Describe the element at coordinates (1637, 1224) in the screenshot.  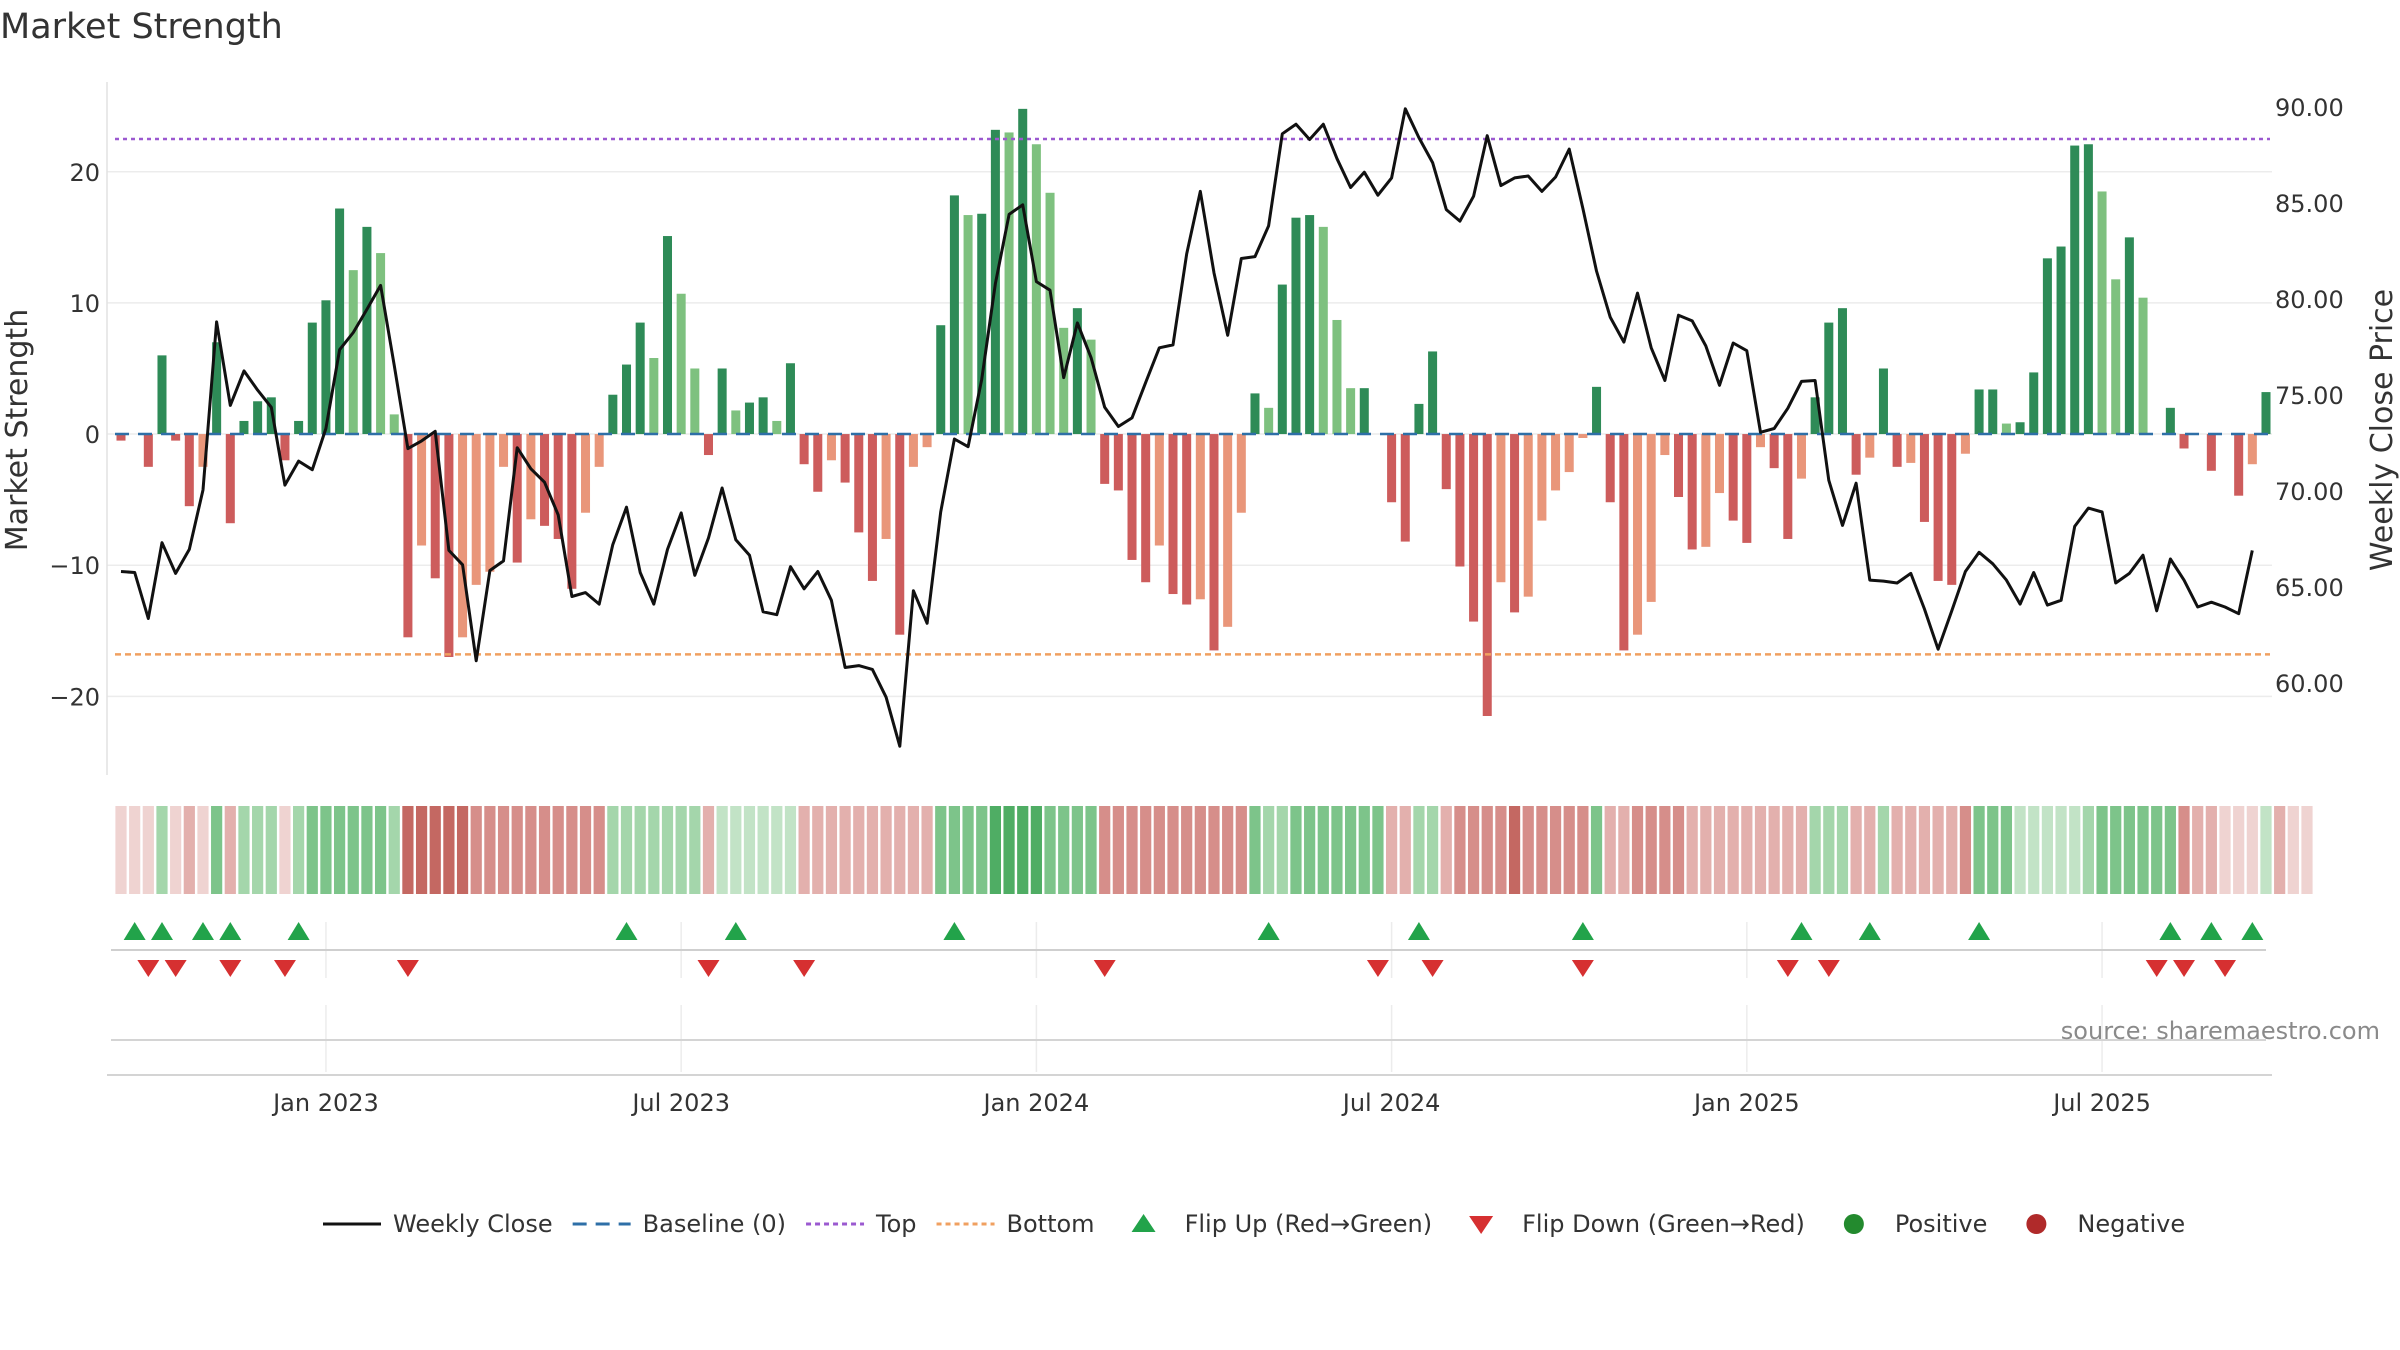
I see `legend-item: Flip Down (Green→Red)` at that location.